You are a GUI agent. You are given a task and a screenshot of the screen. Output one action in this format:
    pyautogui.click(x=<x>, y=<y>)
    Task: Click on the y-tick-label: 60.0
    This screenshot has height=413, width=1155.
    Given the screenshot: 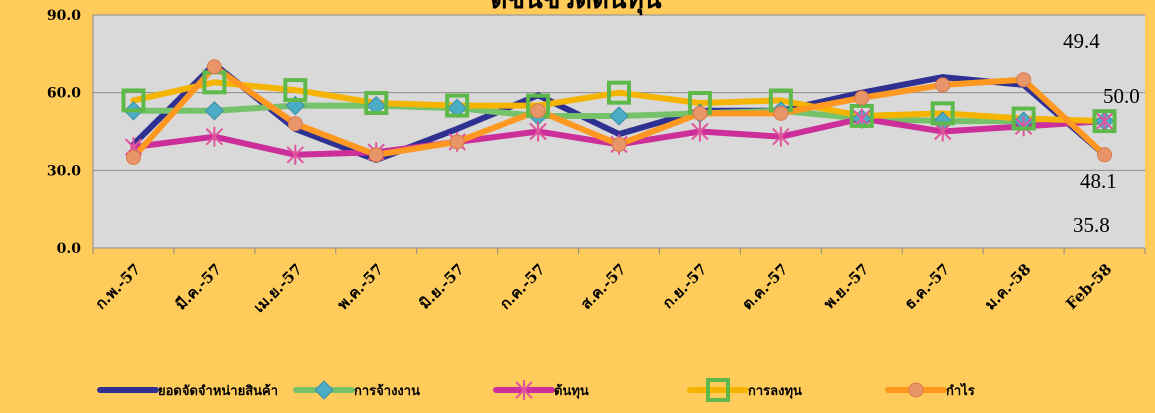 What is the action you would take?
    pyautogui.click(x=64, y=94)
    